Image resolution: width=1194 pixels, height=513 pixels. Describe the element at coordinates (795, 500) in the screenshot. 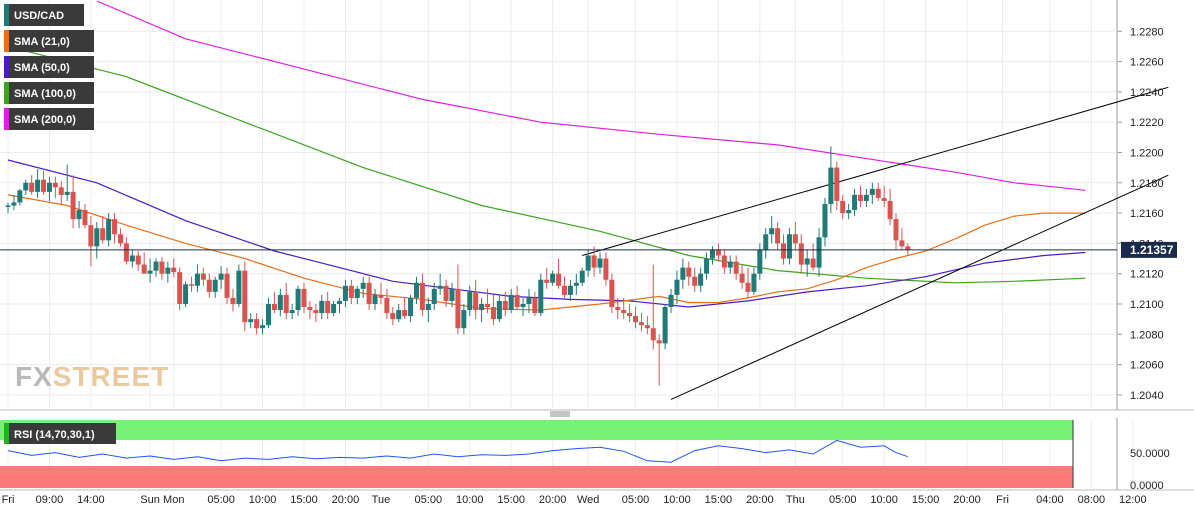

I see `x-tick-label: Thu` at that location.